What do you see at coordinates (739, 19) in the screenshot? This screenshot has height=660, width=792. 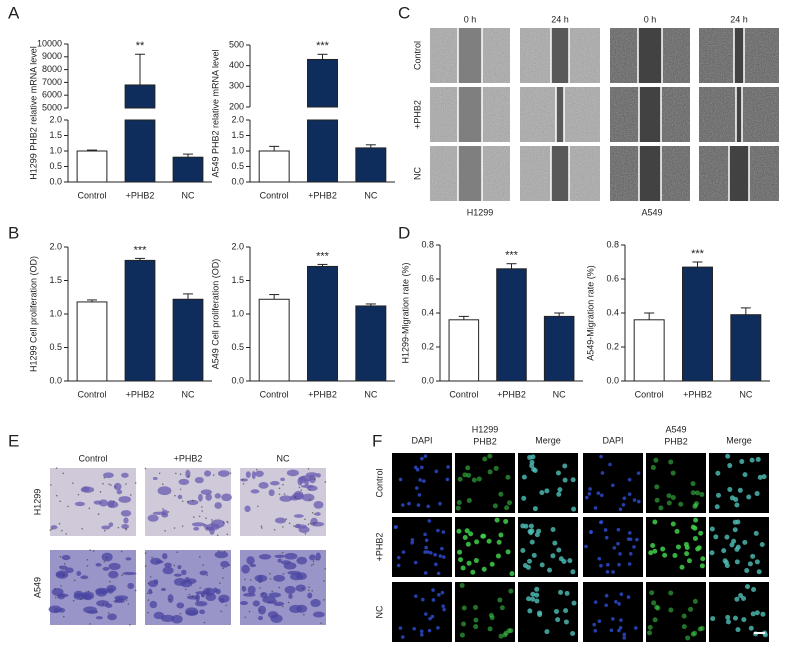 I see `column-label: 24 h` at bounding box center [739, 19].